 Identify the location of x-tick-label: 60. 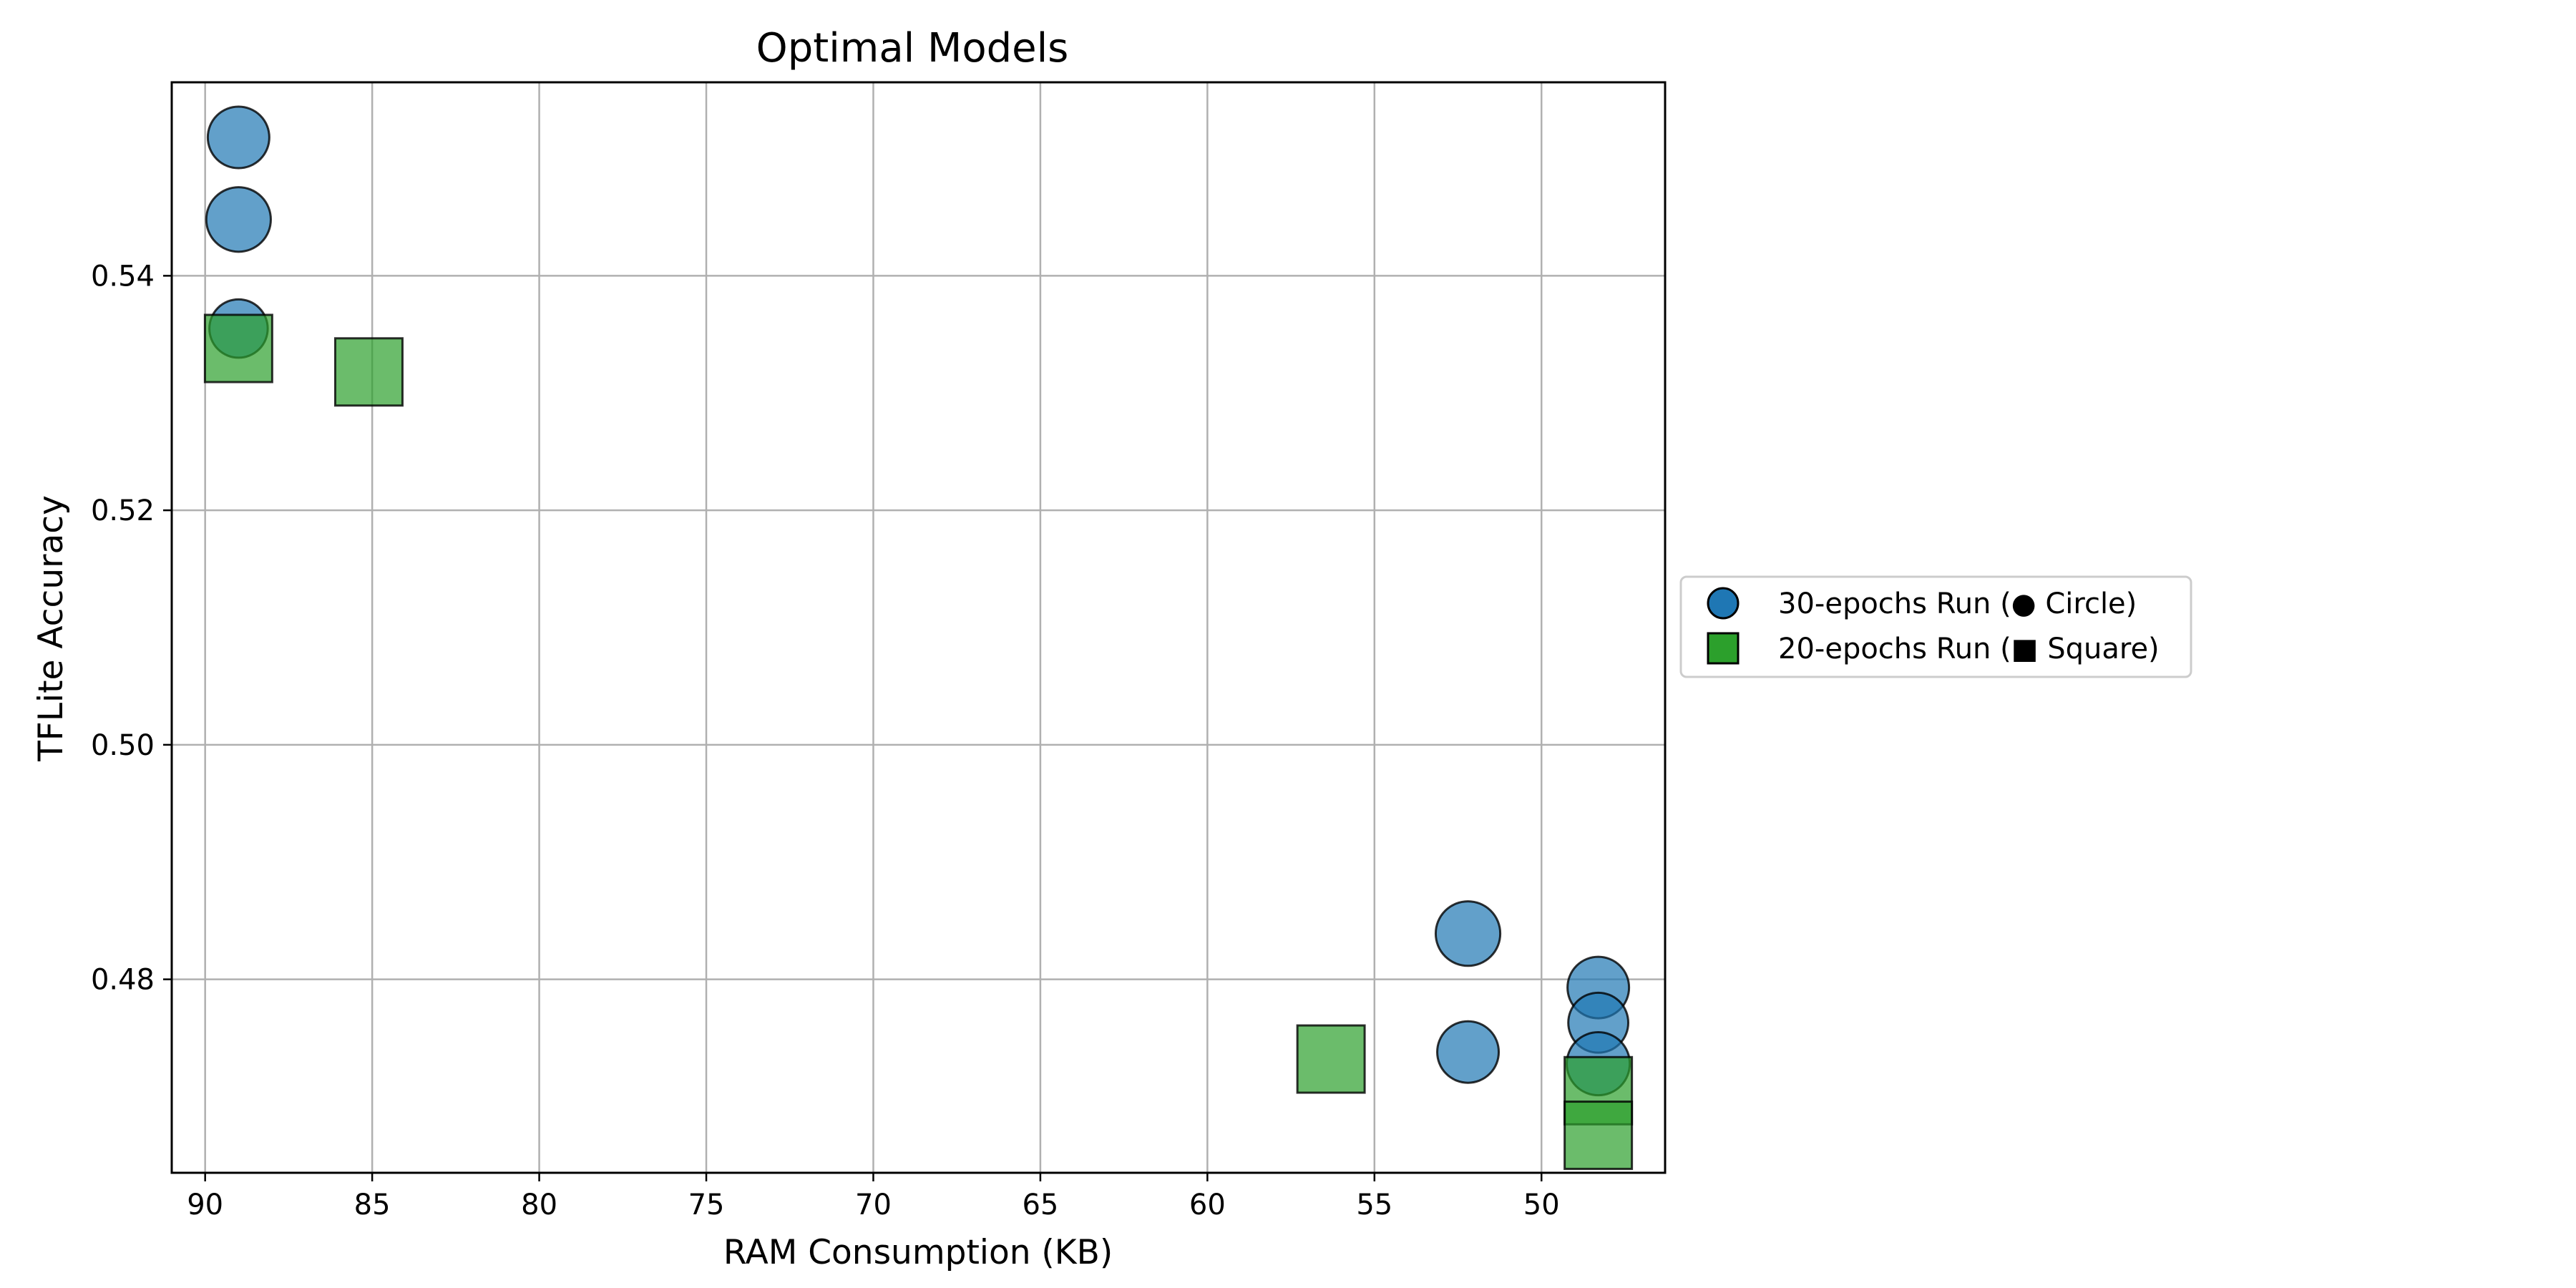
(1207, 1205).